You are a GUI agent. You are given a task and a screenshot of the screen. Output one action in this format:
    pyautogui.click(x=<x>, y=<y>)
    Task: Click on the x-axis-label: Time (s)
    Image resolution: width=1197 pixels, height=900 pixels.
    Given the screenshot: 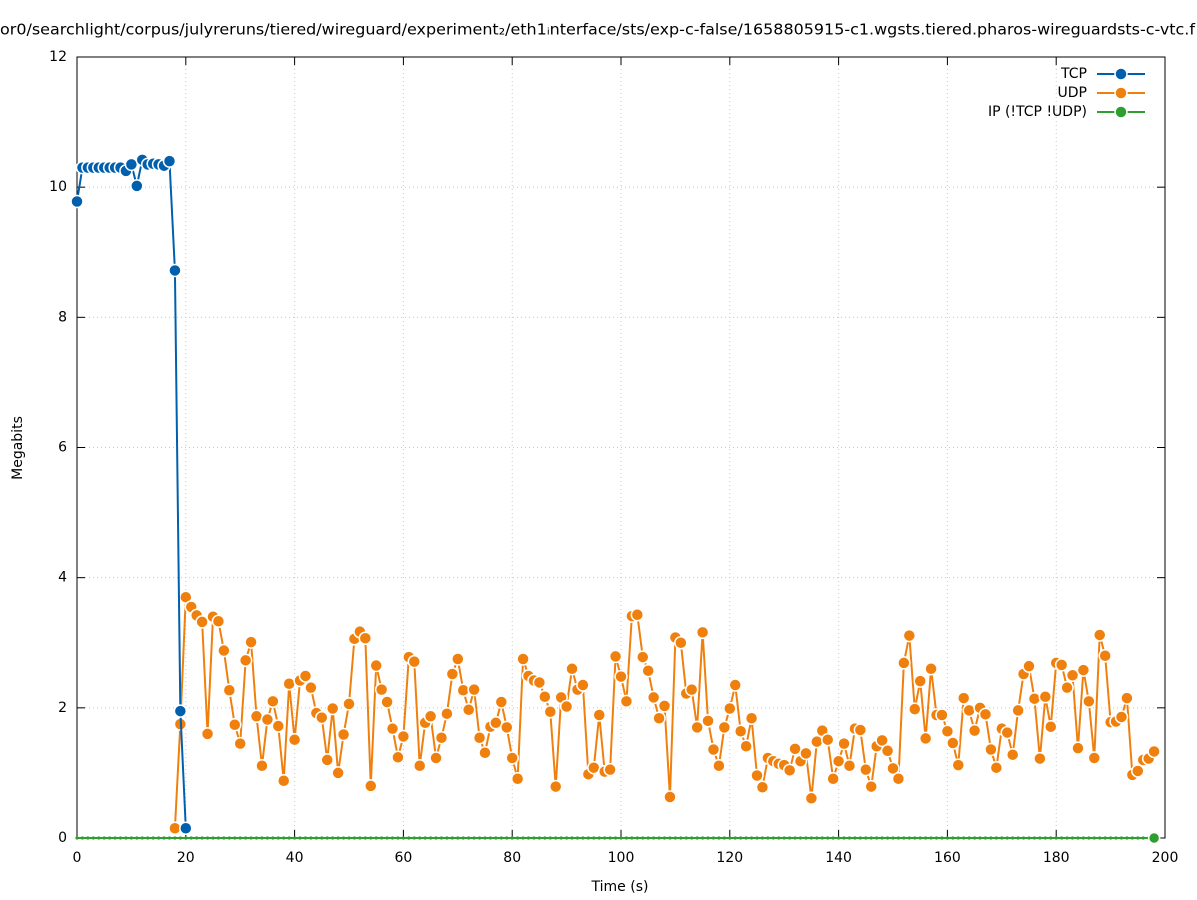 What is the action you would take?
    pyautogui.click(x=620, y=887)
    